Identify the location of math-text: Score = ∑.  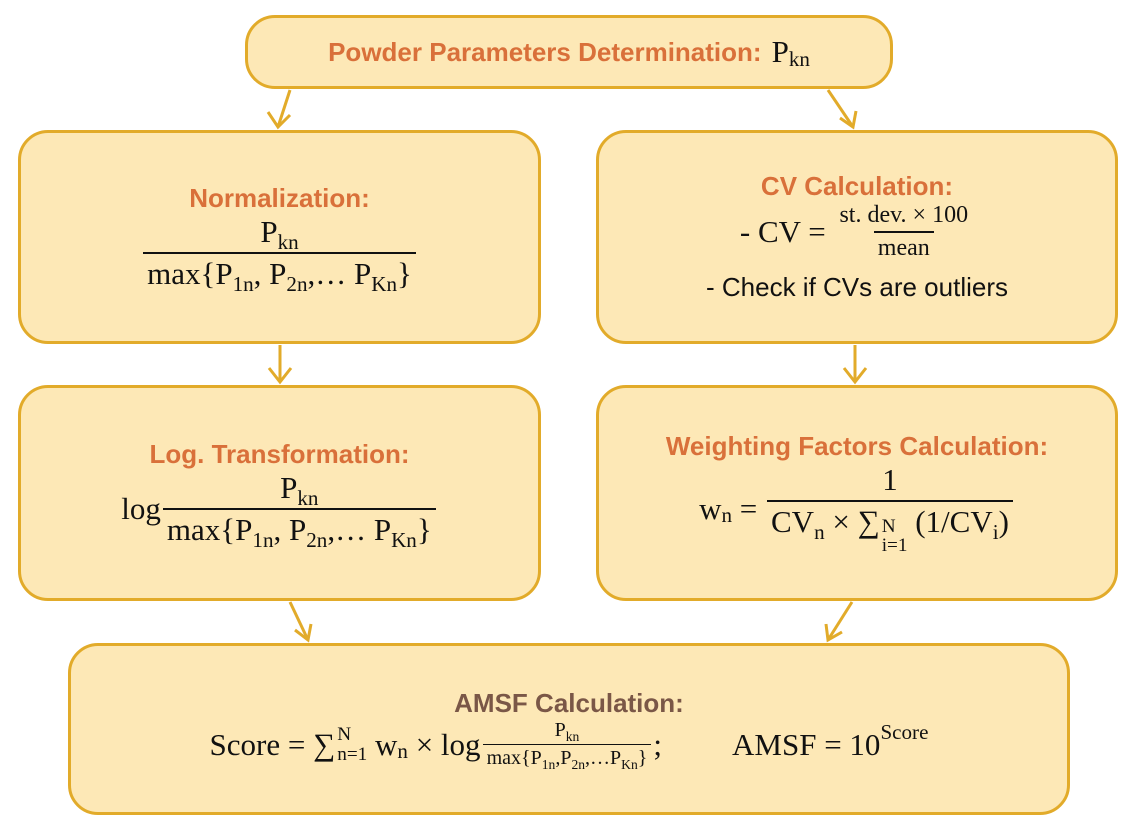
(272, 744).